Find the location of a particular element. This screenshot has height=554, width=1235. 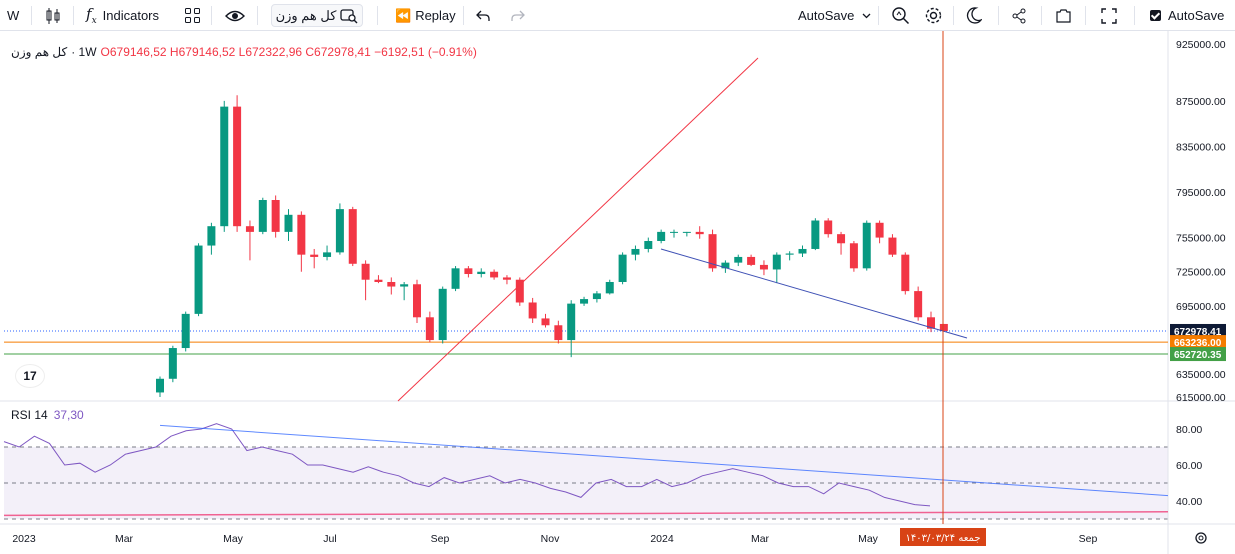

green-level-label-bg is located at coordinates (1198, 354).